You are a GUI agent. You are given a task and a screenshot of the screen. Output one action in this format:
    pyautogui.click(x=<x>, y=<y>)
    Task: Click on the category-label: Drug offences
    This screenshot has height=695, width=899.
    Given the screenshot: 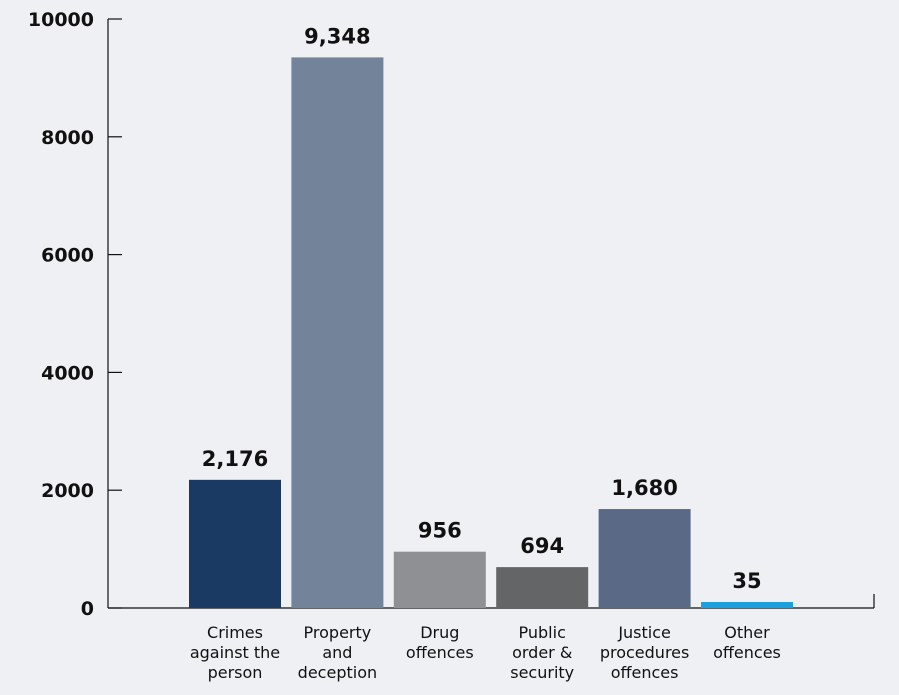 What is the action you would take?
    pyautogui.click(x=440, y=642)
    